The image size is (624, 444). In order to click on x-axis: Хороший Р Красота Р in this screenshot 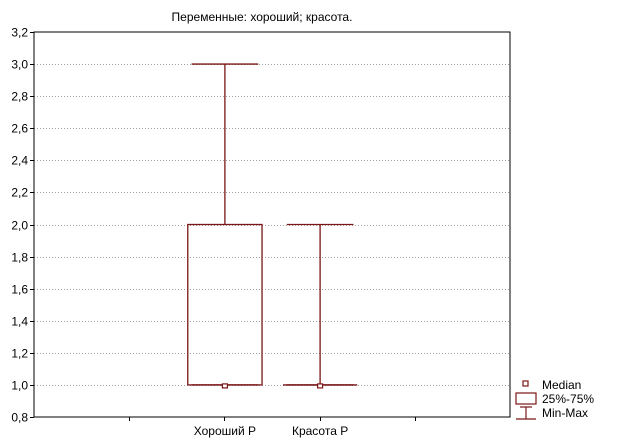, I will do `click(272, 427)`.